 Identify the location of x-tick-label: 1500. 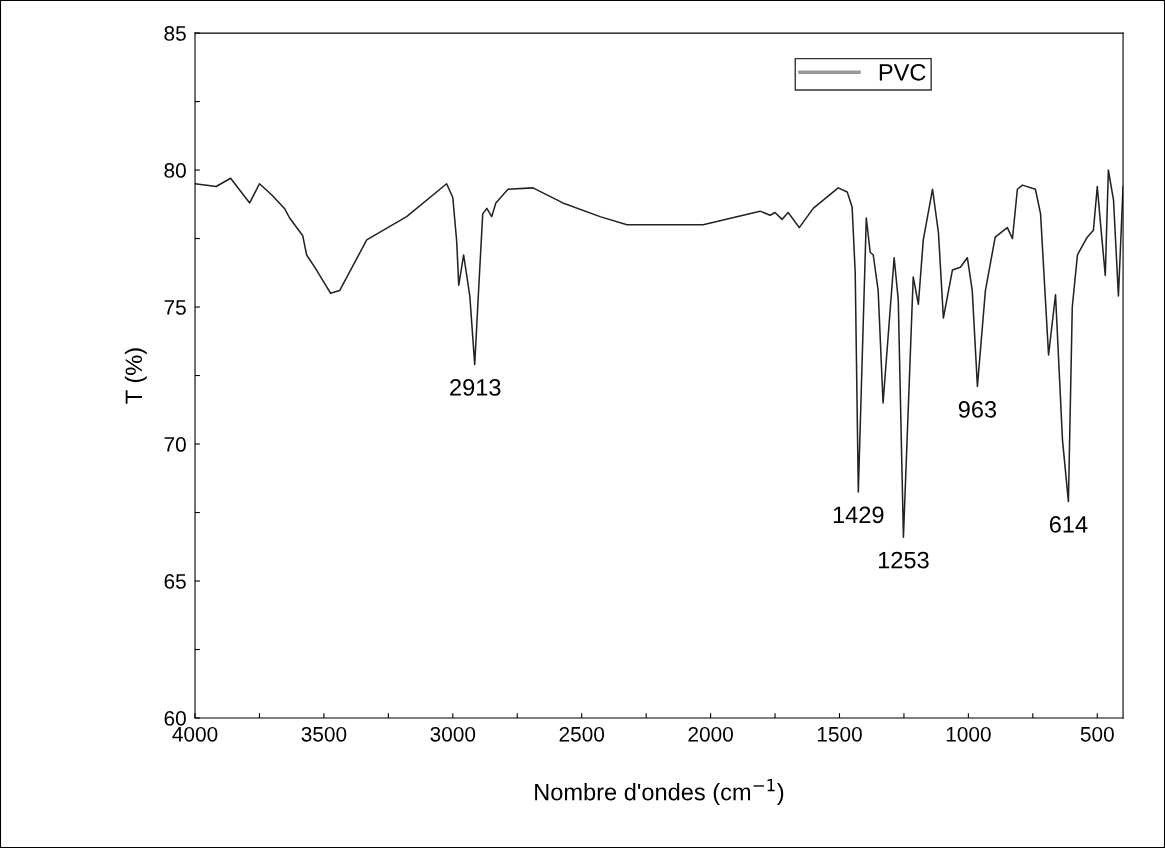
(839, 734).